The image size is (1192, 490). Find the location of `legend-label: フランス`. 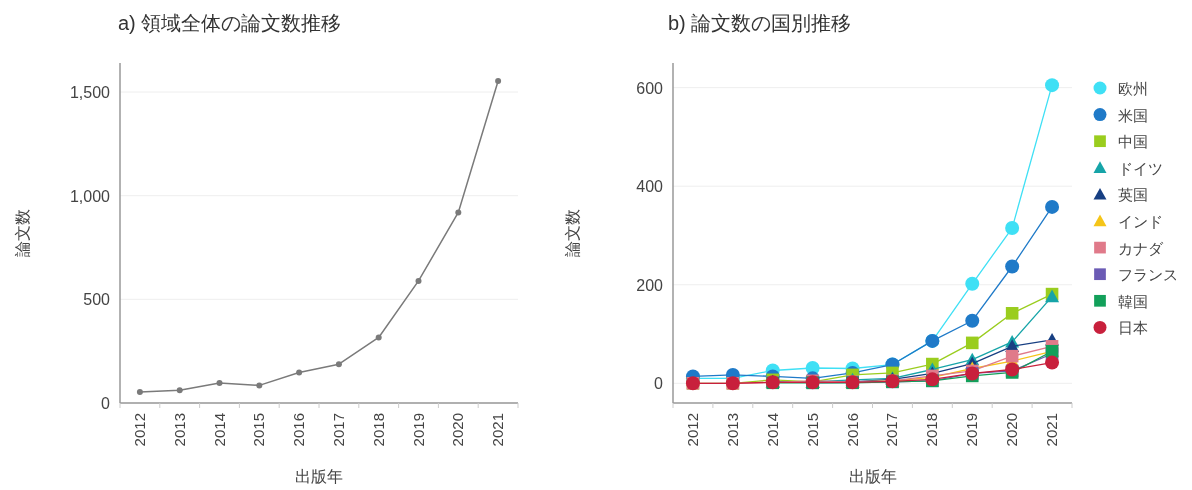

legend-label: フランス is located at coordinates (1148, 275).